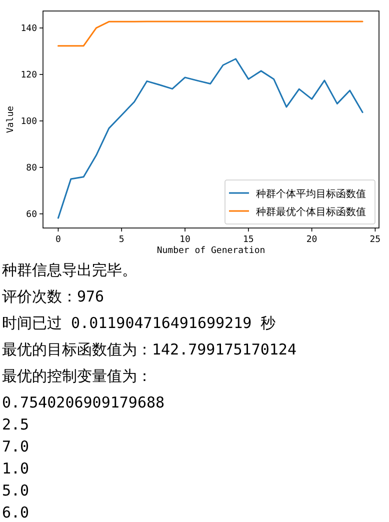 This screenshot has height=522, width=389. I want to click on y-tick-label: 140, so click(28, 29).